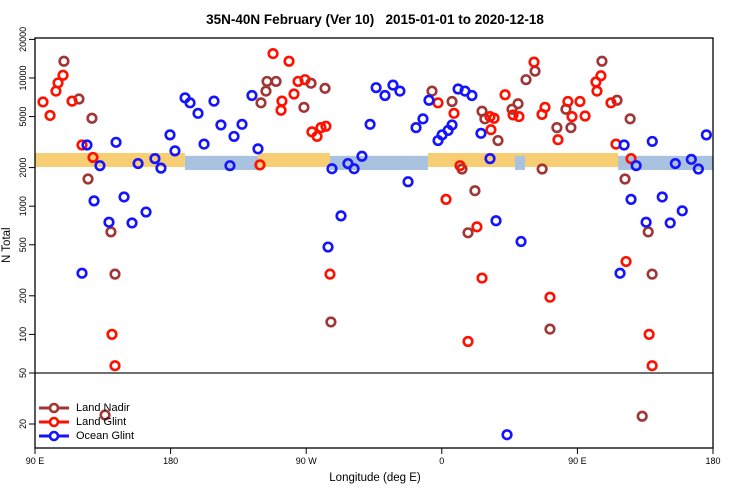 The height and width of the screenshot is (500, 750). I want to click on y-tick-label: 1000, so click(23, 206).